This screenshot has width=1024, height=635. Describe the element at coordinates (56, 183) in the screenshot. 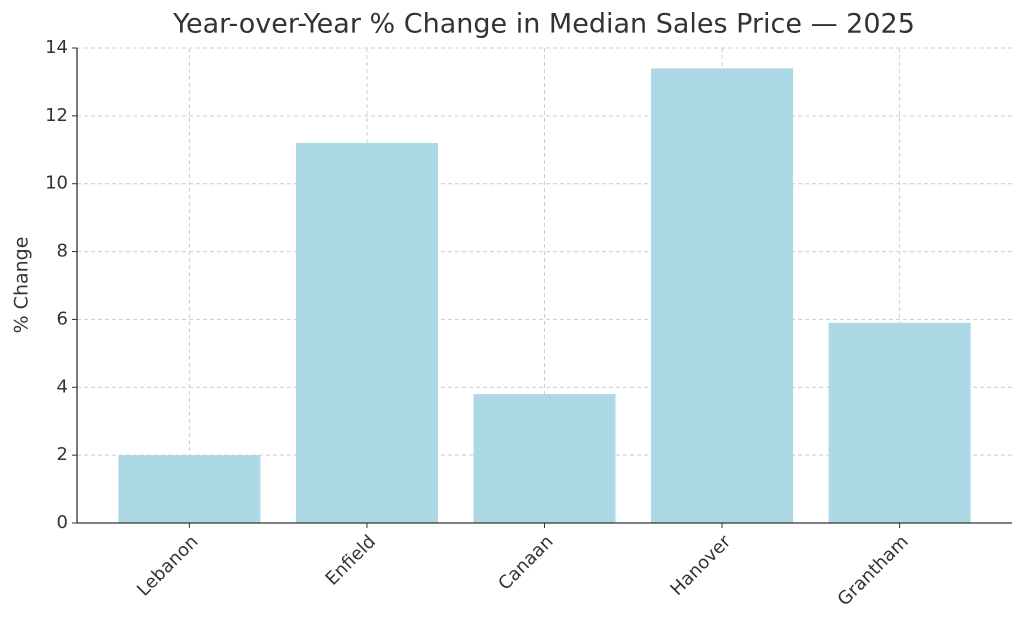

I see `y-tick-label: 10` at that location.